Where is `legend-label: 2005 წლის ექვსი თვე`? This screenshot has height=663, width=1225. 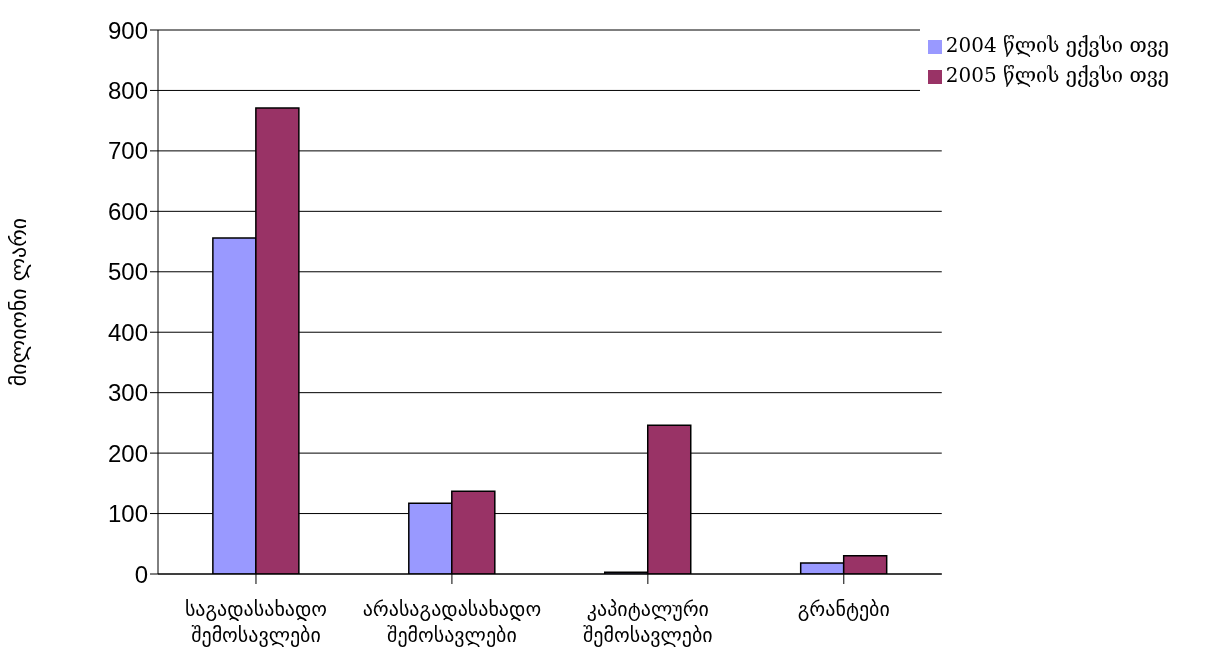 legend-label: 2005 წლის ექვსი თვე is located at coordinates (1057, 75).